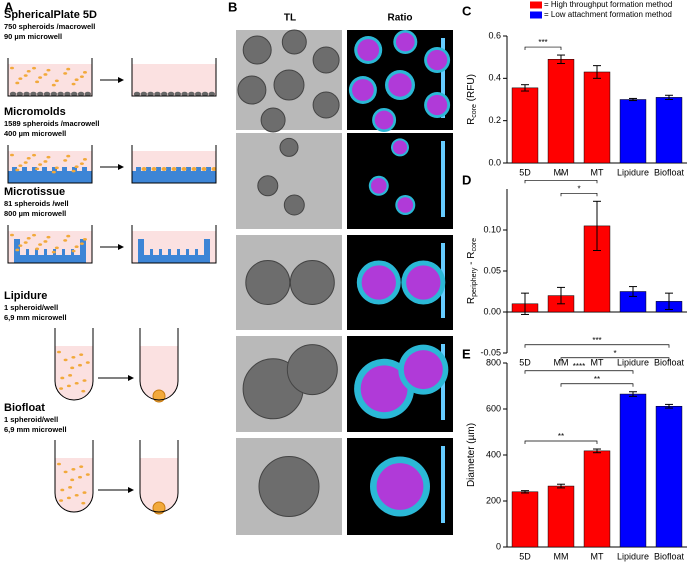 This screenshot has width=697, height=570. I want to click on y-tick-label: 600, so click(493, 408).